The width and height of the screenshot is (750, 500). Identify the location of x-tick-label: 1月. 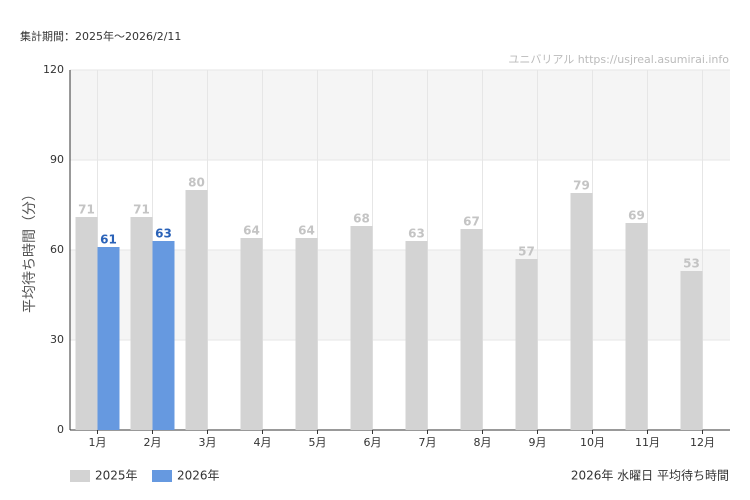
(98, 442).